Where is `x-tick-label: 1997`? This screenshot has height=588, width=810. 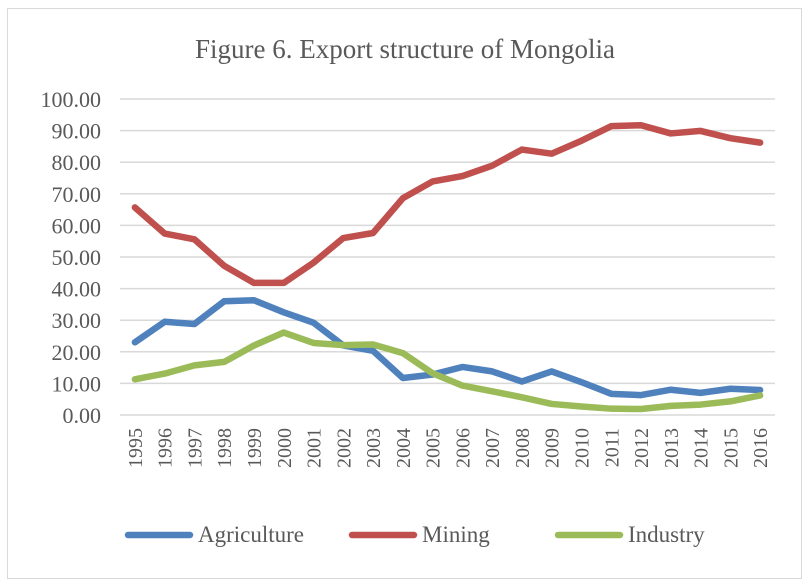
x-tick-label: 1997 is located at coordinates (195, 448).